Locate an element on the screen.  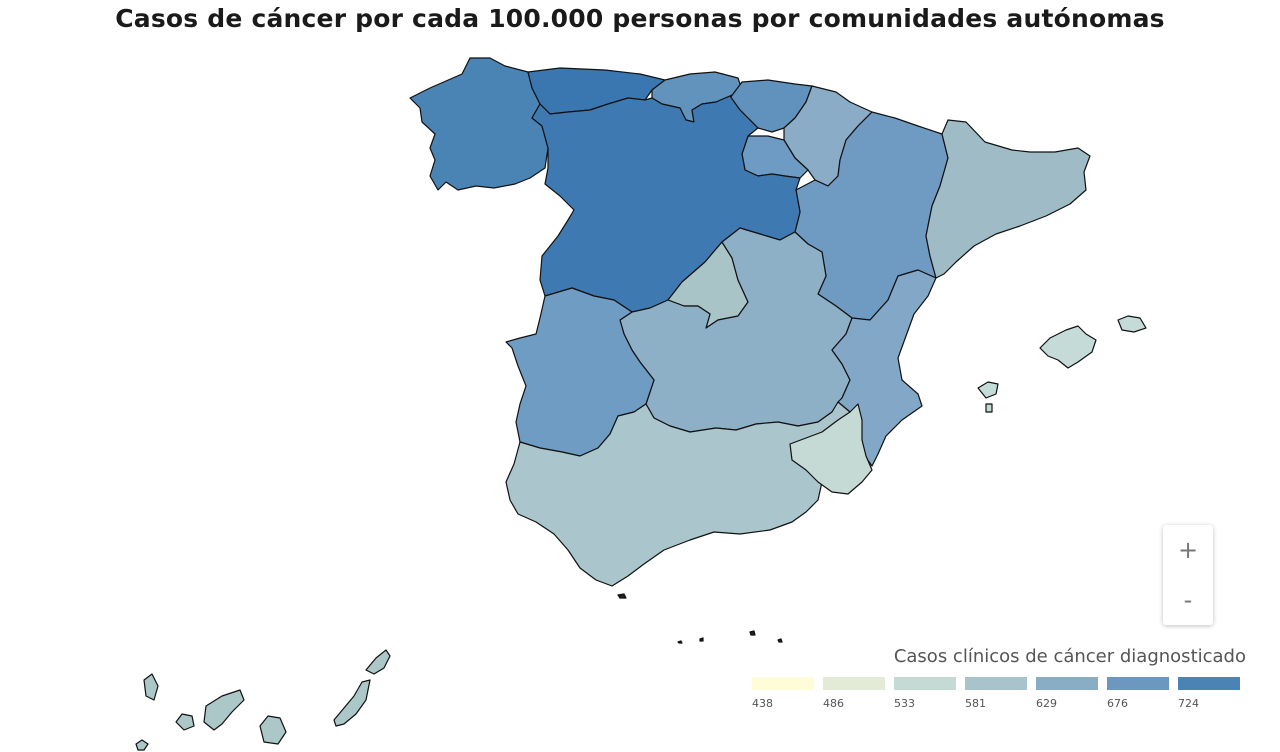
zoom-out-button: - is located at coordinates (1188, 600).